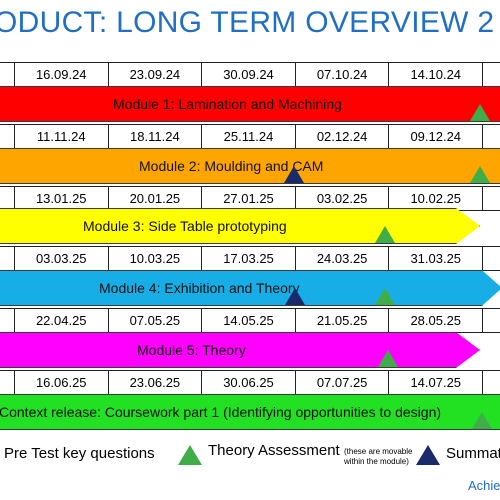 The width and height of the screenshot is (500, 500). Describe the element at coordinates (435, 258) in the screenshot. I see `date-cell: 31.03.25` at that location.